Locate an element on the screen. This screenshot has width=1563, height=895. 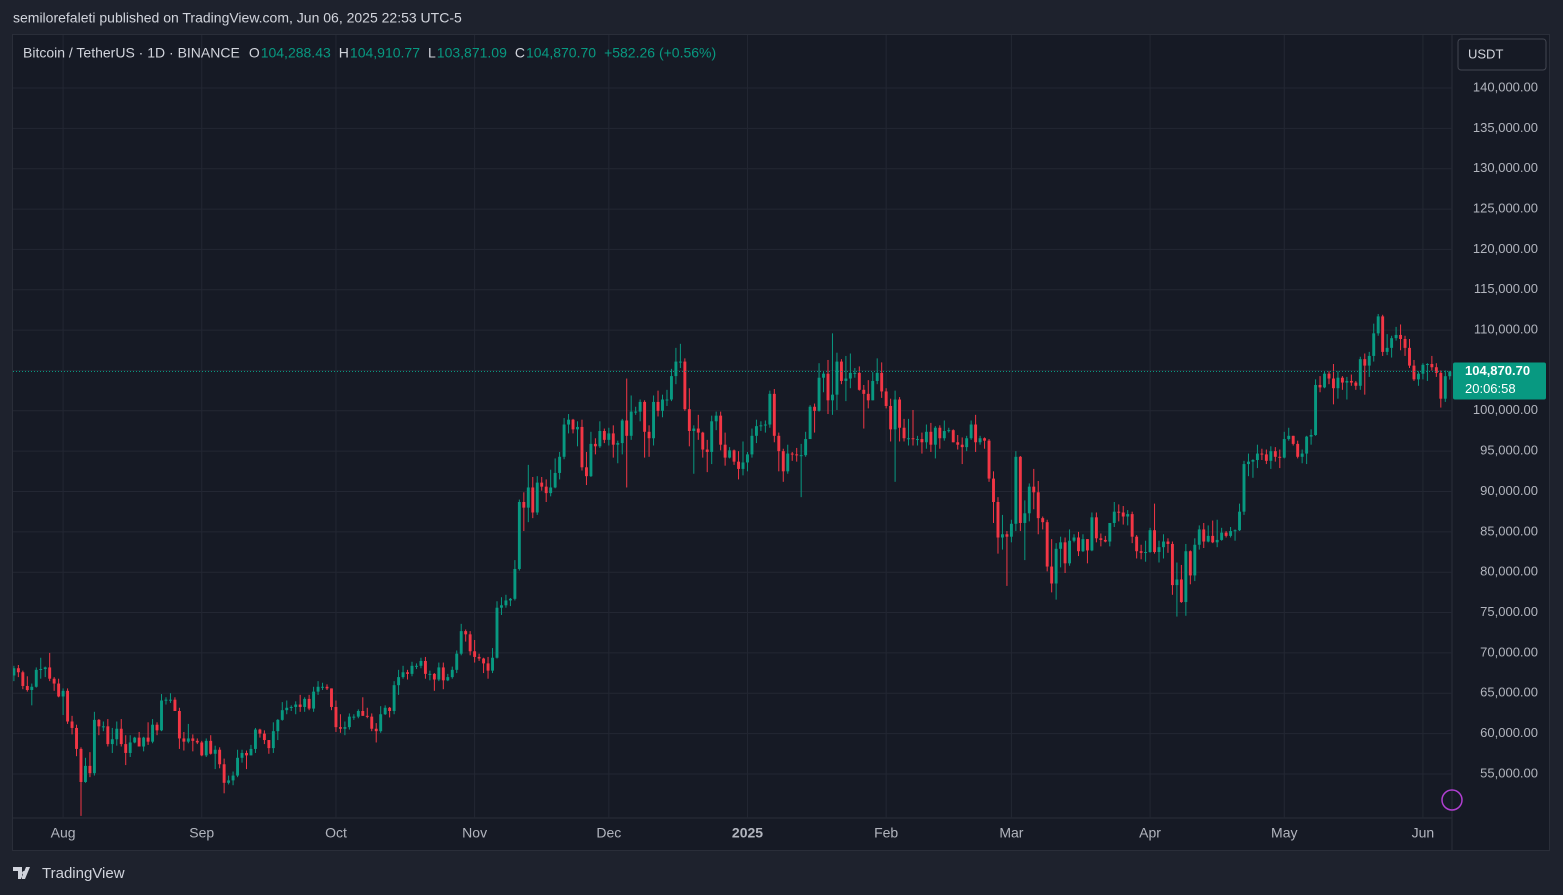
x-tick-label: Dec is located at coordinates (608, 833).